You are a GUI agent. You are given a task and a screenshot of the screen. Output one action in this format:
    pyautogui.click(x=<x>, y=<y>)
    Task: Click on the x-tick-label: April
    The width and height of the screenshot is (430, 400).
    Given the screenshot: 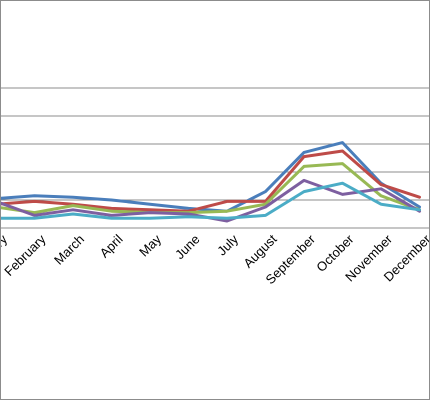 What is the action you would take?
    pyautogui.click(x=111, y=245)
    